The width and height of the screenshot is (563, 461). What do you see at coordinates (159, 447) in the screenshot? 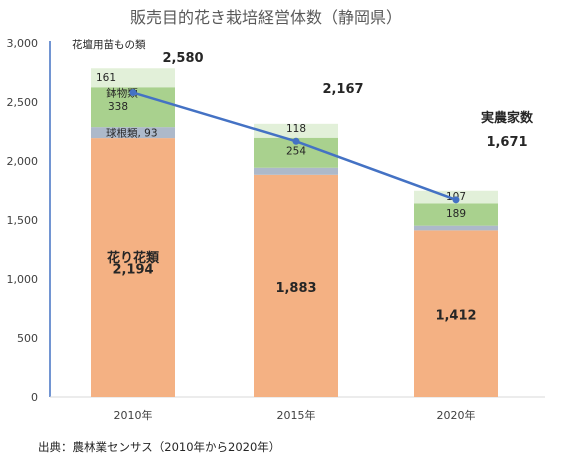
I see `source-note: 出典：農林業センサス（2010年から2020年）` at bounding box center [159, 447].